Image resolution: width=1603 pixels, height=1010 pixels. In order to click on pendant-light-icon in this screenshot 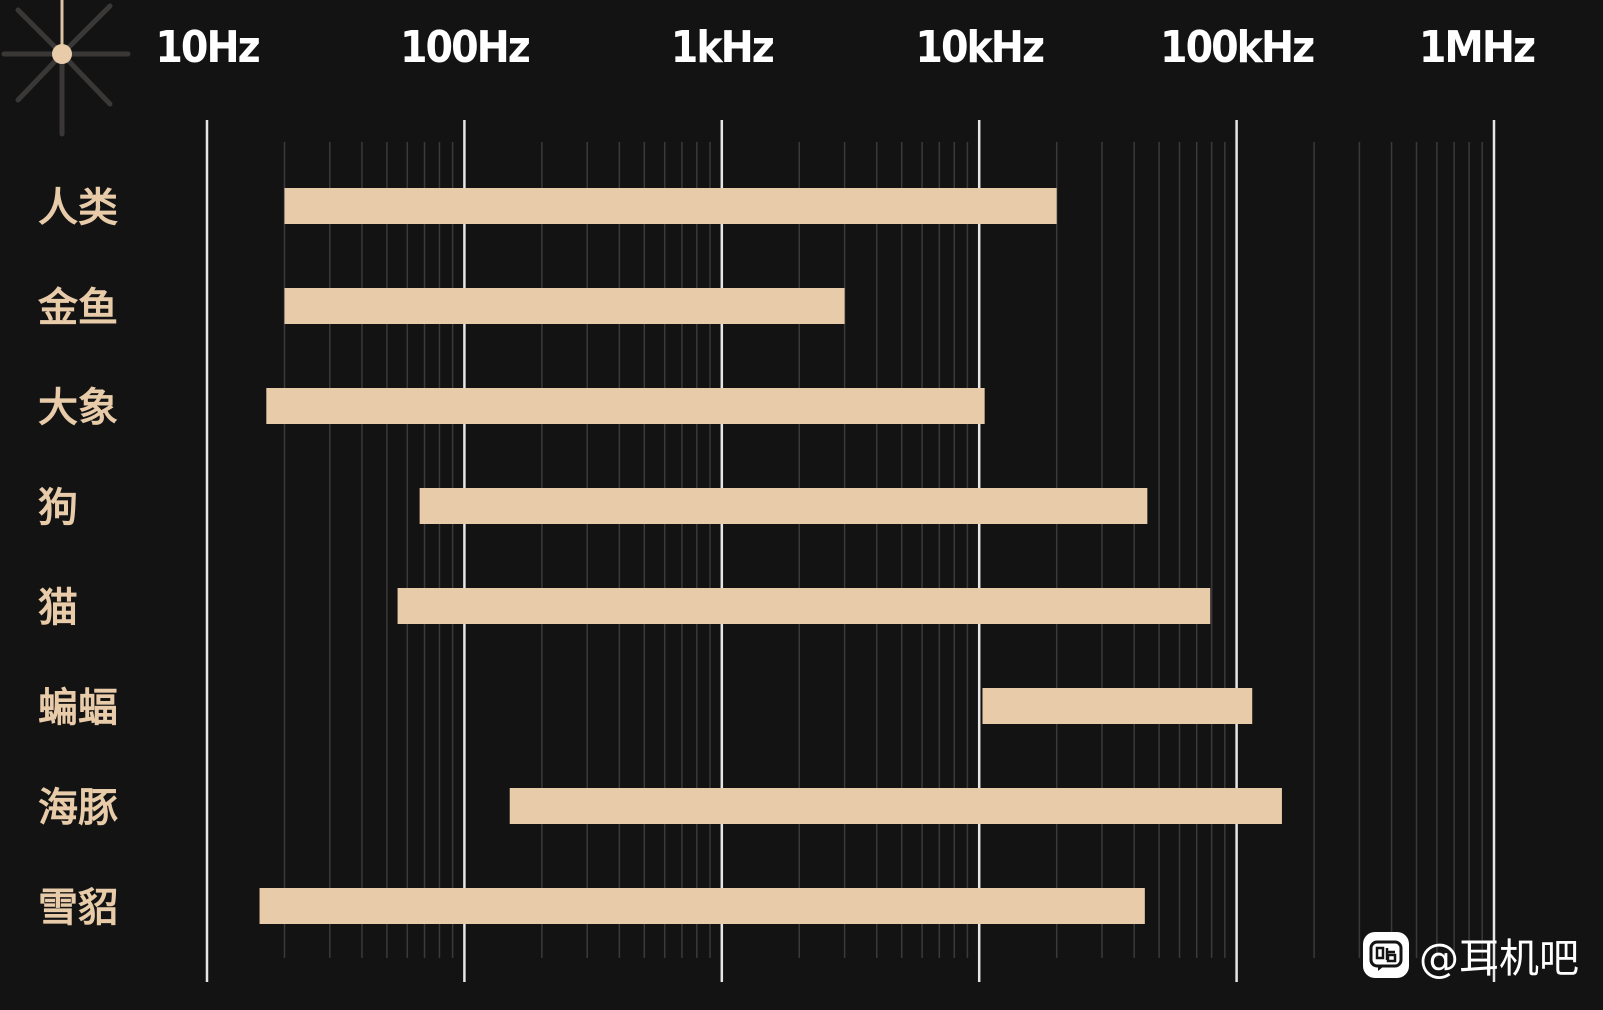, I will do `click(66, 68)`.